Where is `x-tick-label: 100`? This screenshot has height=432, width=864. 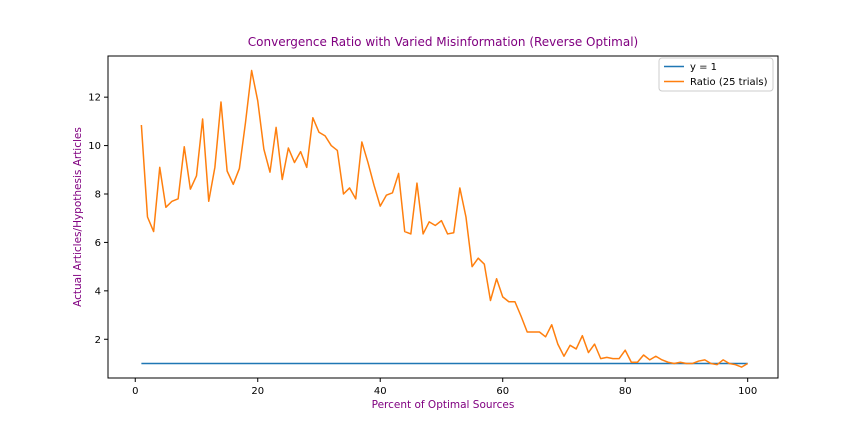
x-tick-label: 100 is located at coordinates (747, 391).